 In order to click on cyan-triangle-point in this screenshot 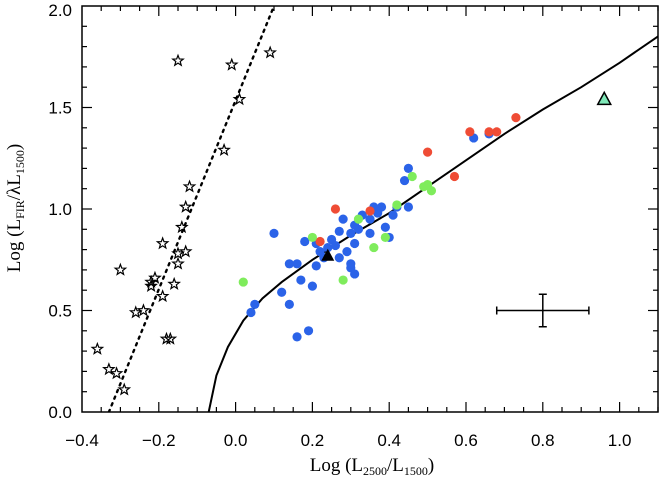, I will do `click(604, 98)`.